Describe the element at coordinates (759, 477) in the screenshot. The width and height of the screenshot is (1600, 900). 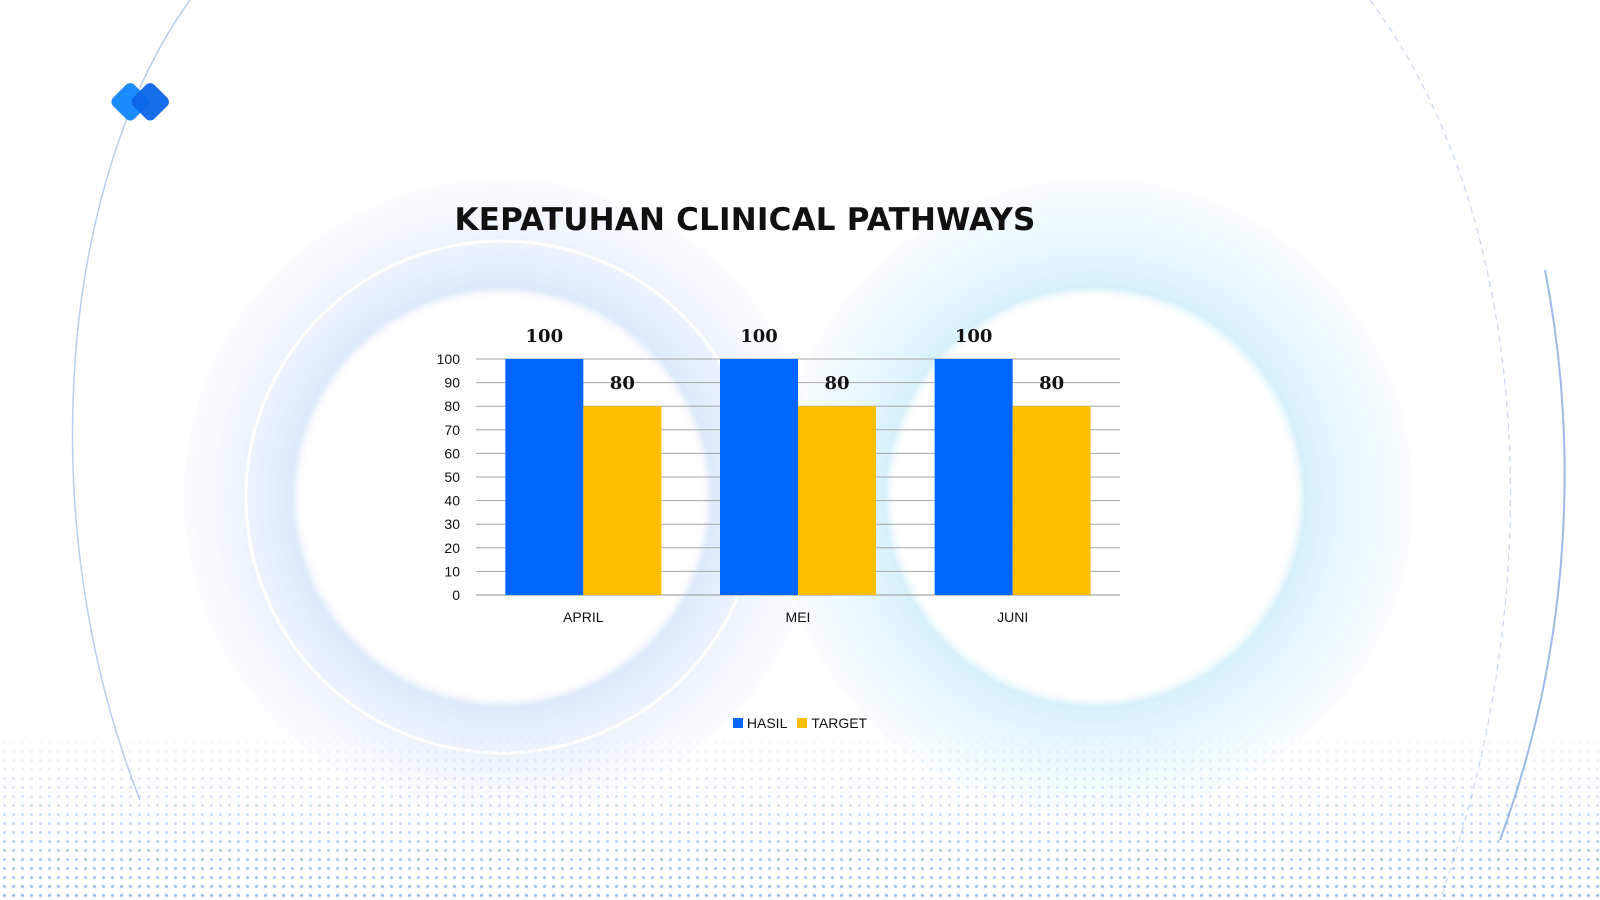
I see `bar-hasil-mei` at that location.